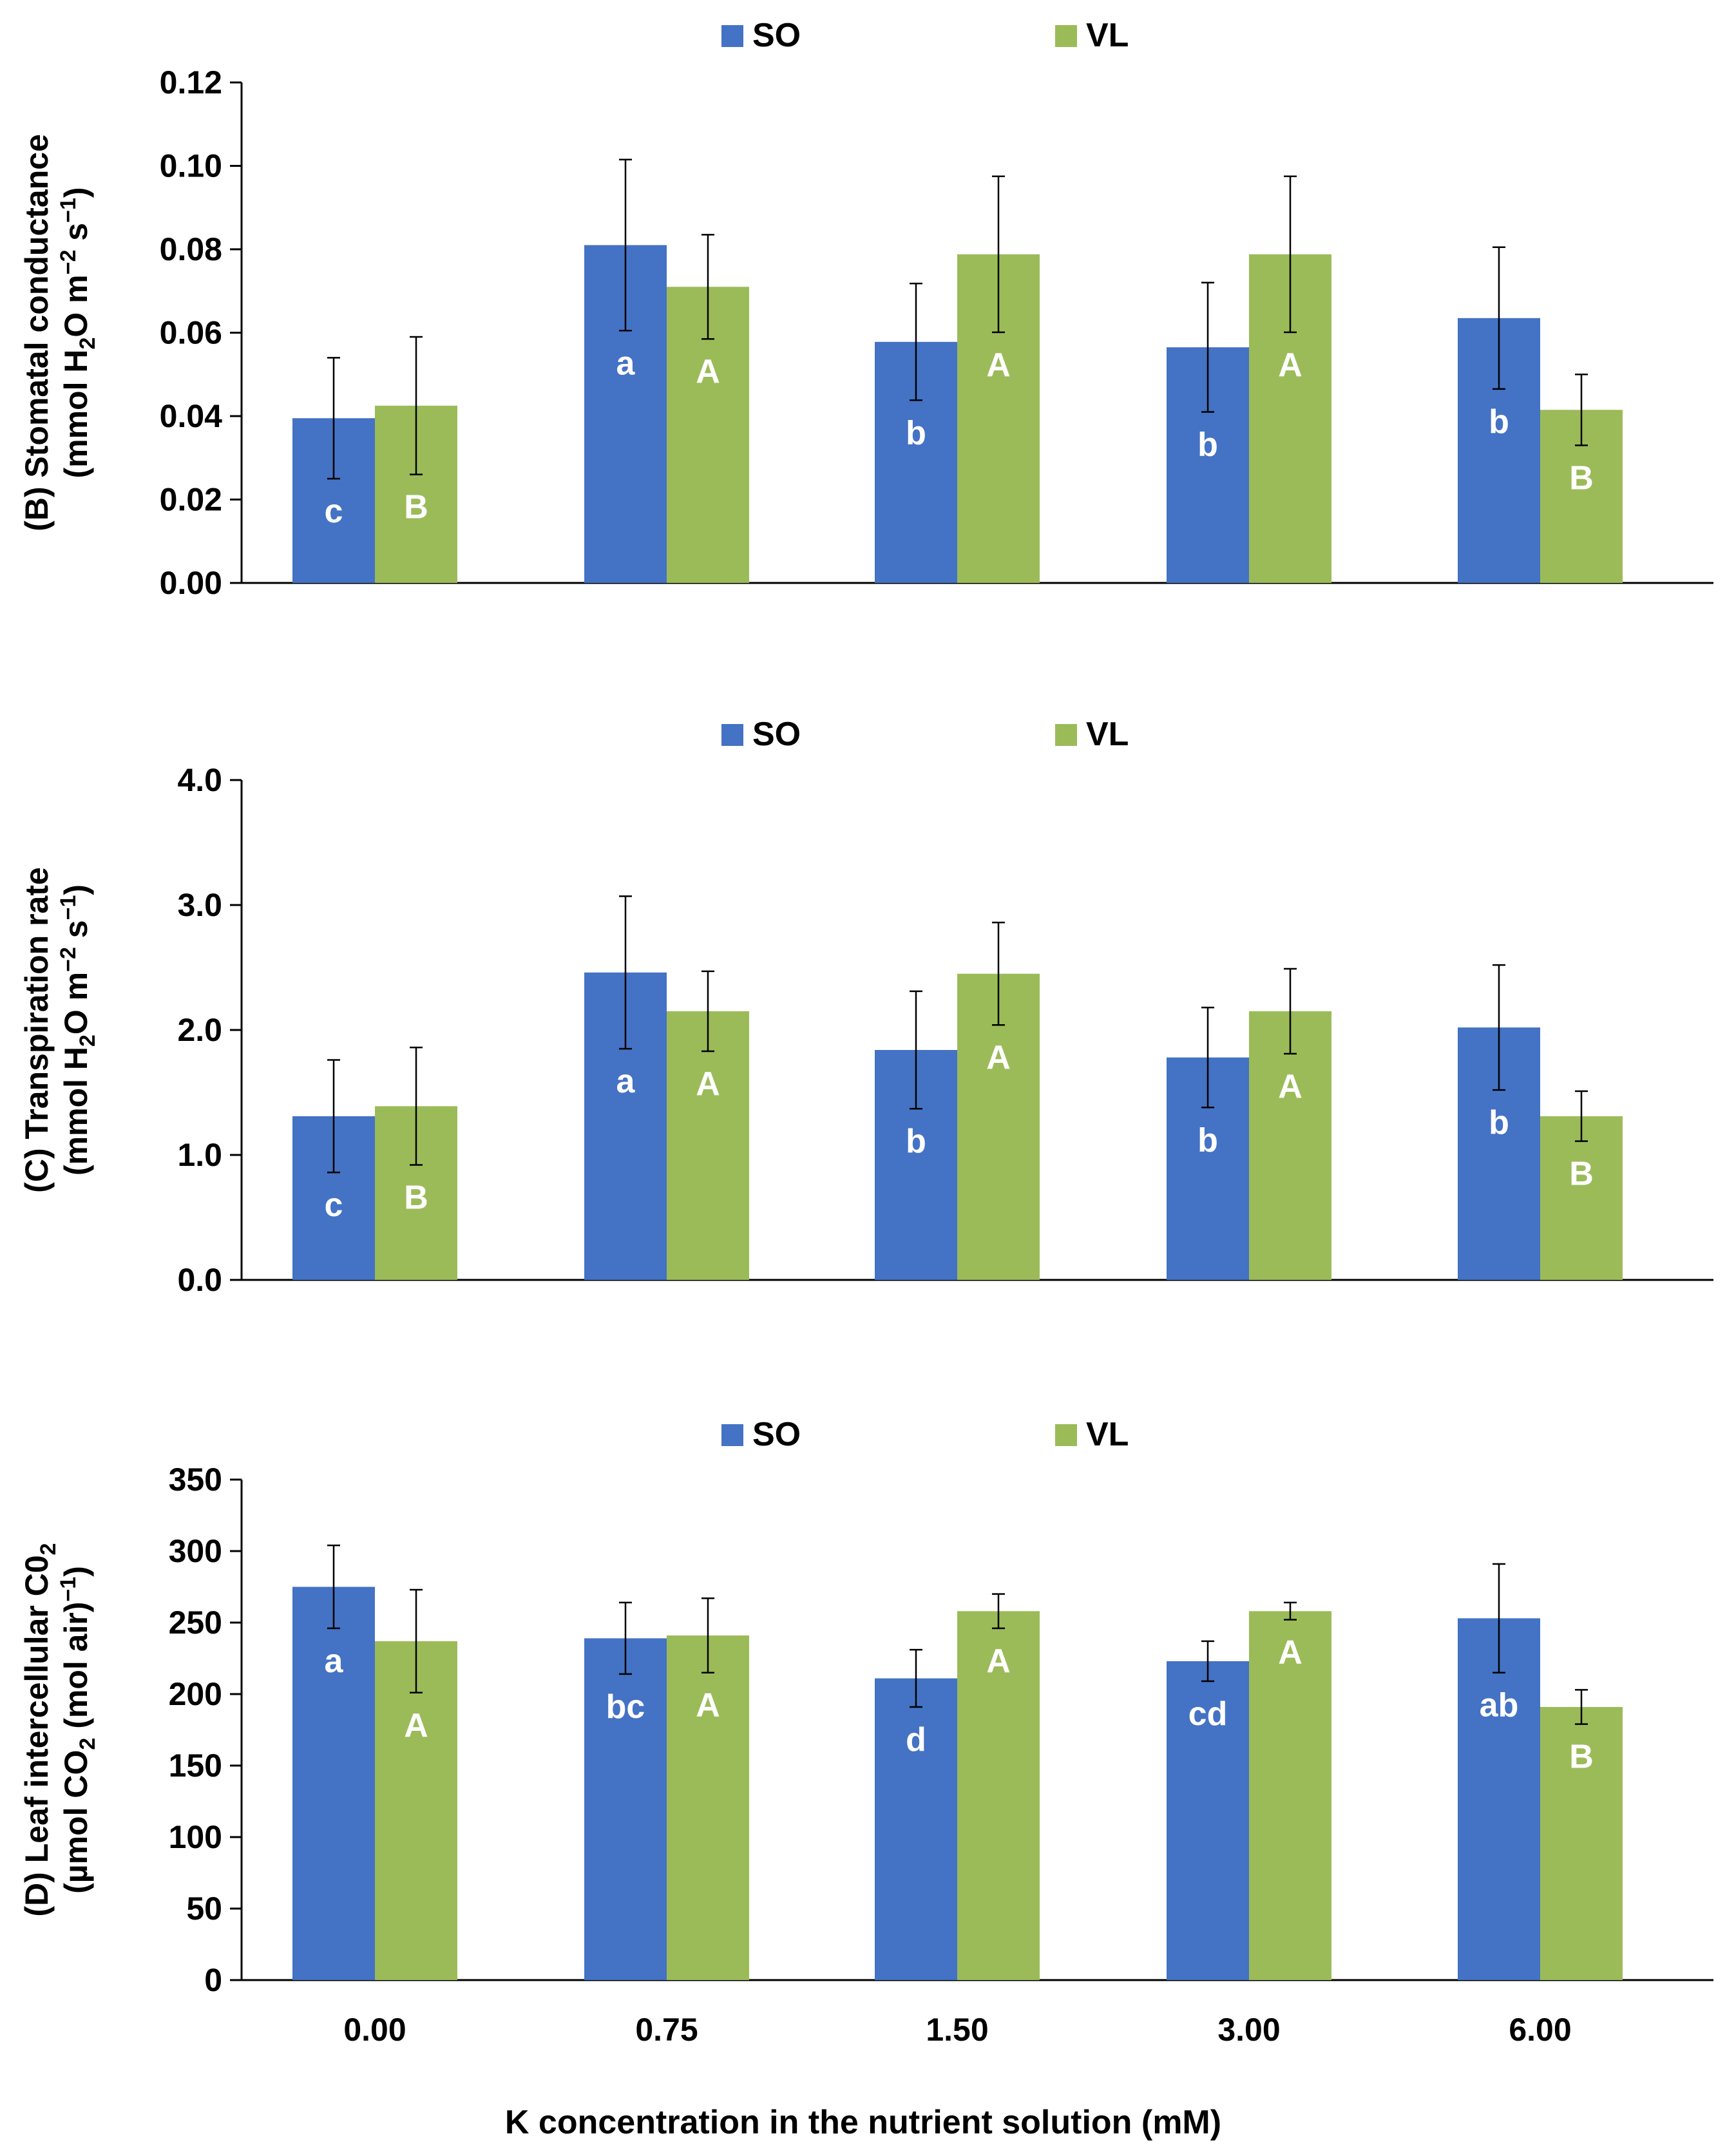 The height and width of the screenshot is (2154, 1736). I want to click on significance-letter: cd, so click(1208, 1714).